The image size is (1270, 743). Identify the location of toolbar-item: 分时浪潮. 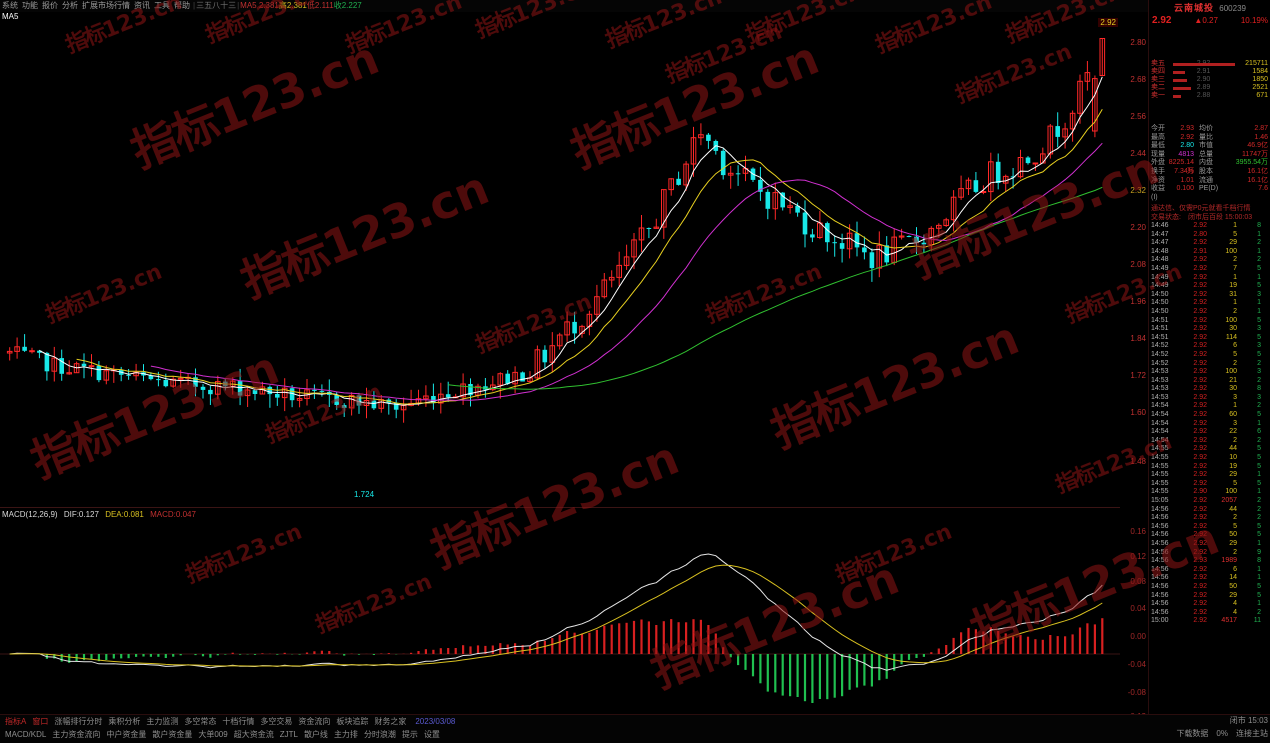
(379, 734).